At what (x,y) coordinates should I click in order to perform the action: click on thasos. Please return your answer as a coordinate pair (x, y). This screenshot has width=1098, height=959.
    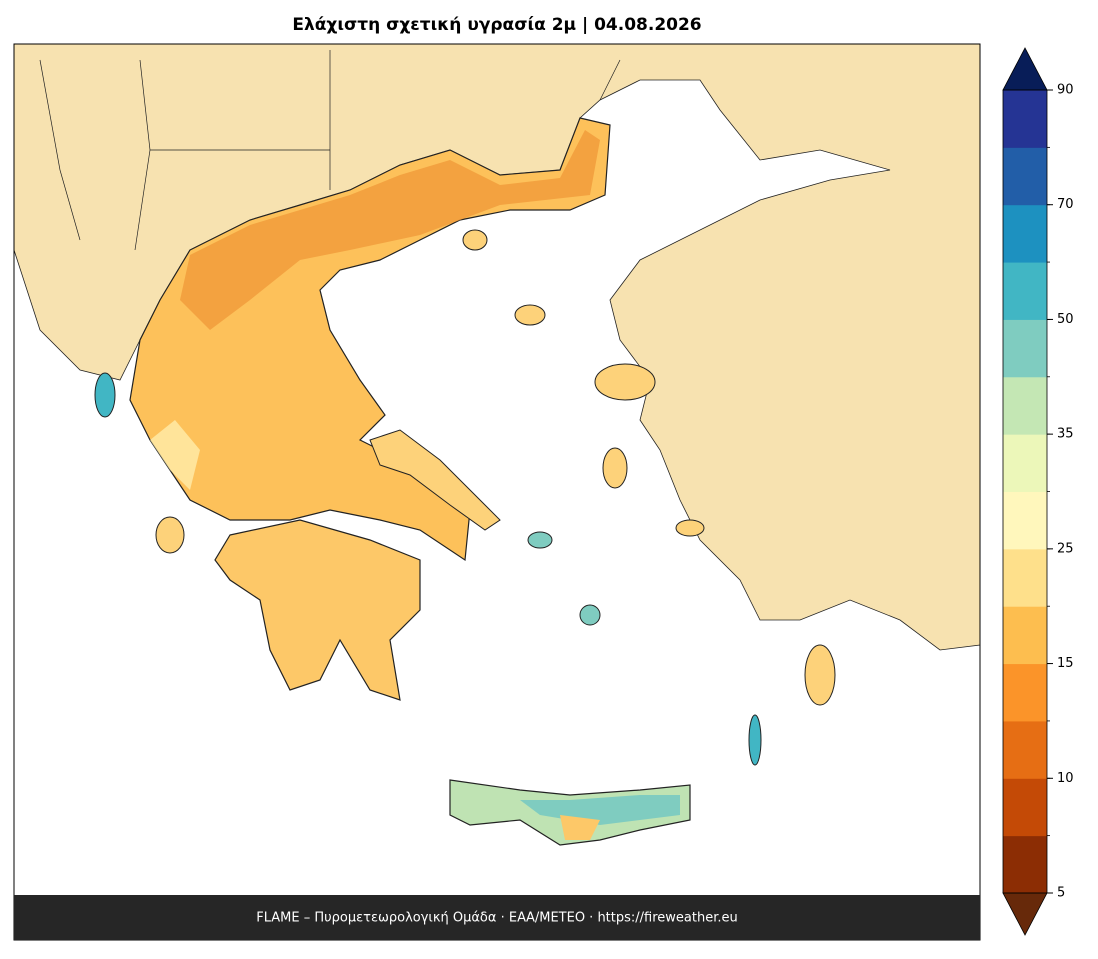
    Looking at the image, I should click on (475, 240).